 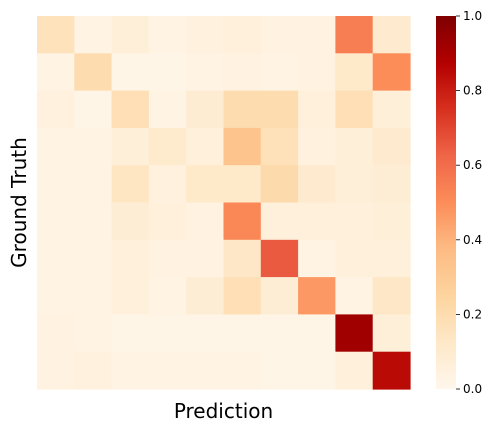 What do you see at coordinates (472, 91) in the screenshot?
I see `colorbar-tick-label: 0.8` at bounding box center [472, 91].